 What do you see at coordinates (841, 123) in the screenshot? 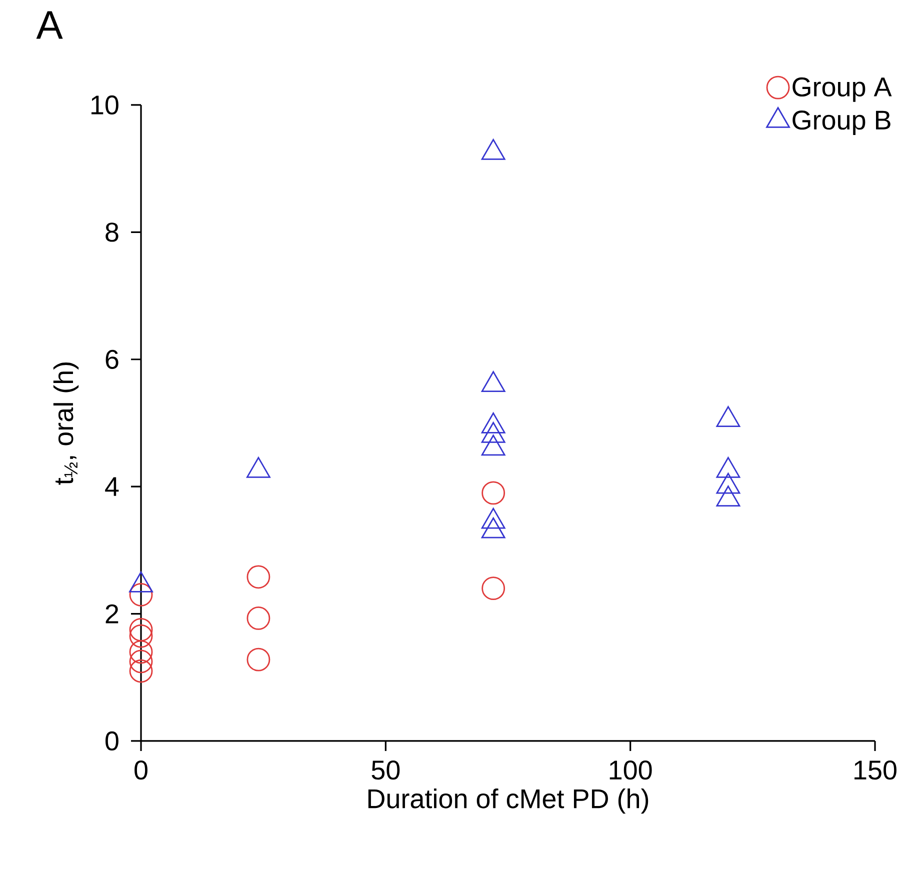
I see `legend-label: Group B` at bounding box center [841, 123].